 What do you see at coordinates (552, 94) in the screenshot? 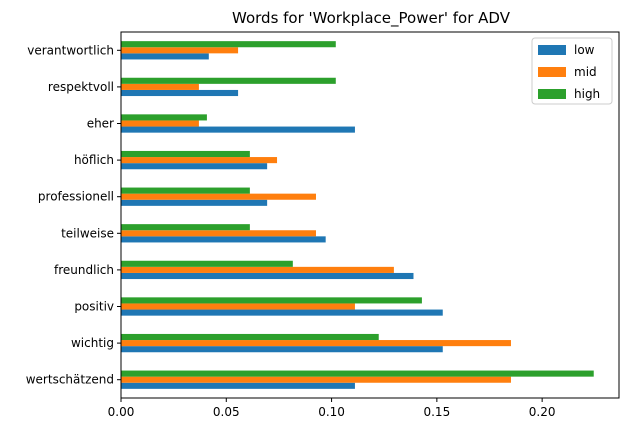
I see `legend-swatch-high` at bounding box center [552, 94].